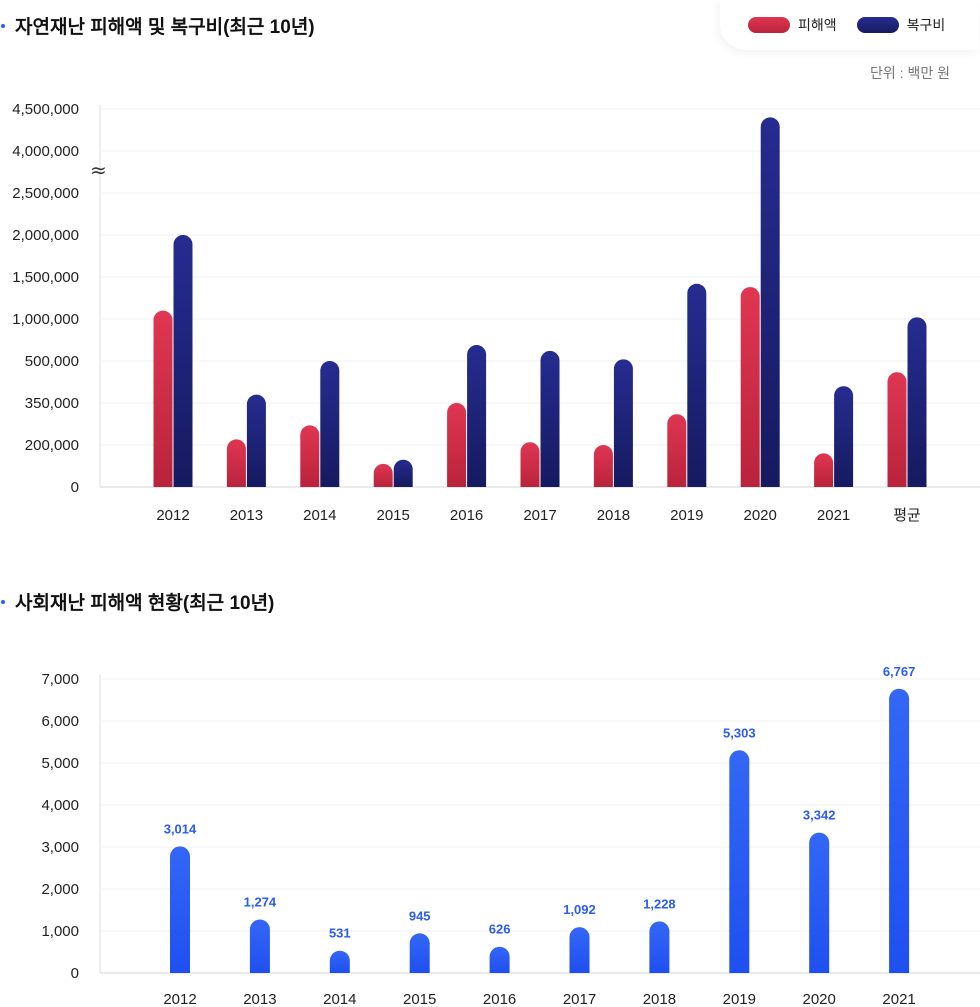  What do you see at coordinates (319, 515) in the screenshot?
I see `chart1-x-tick-label: 2014` at bounding box center [319, 515].